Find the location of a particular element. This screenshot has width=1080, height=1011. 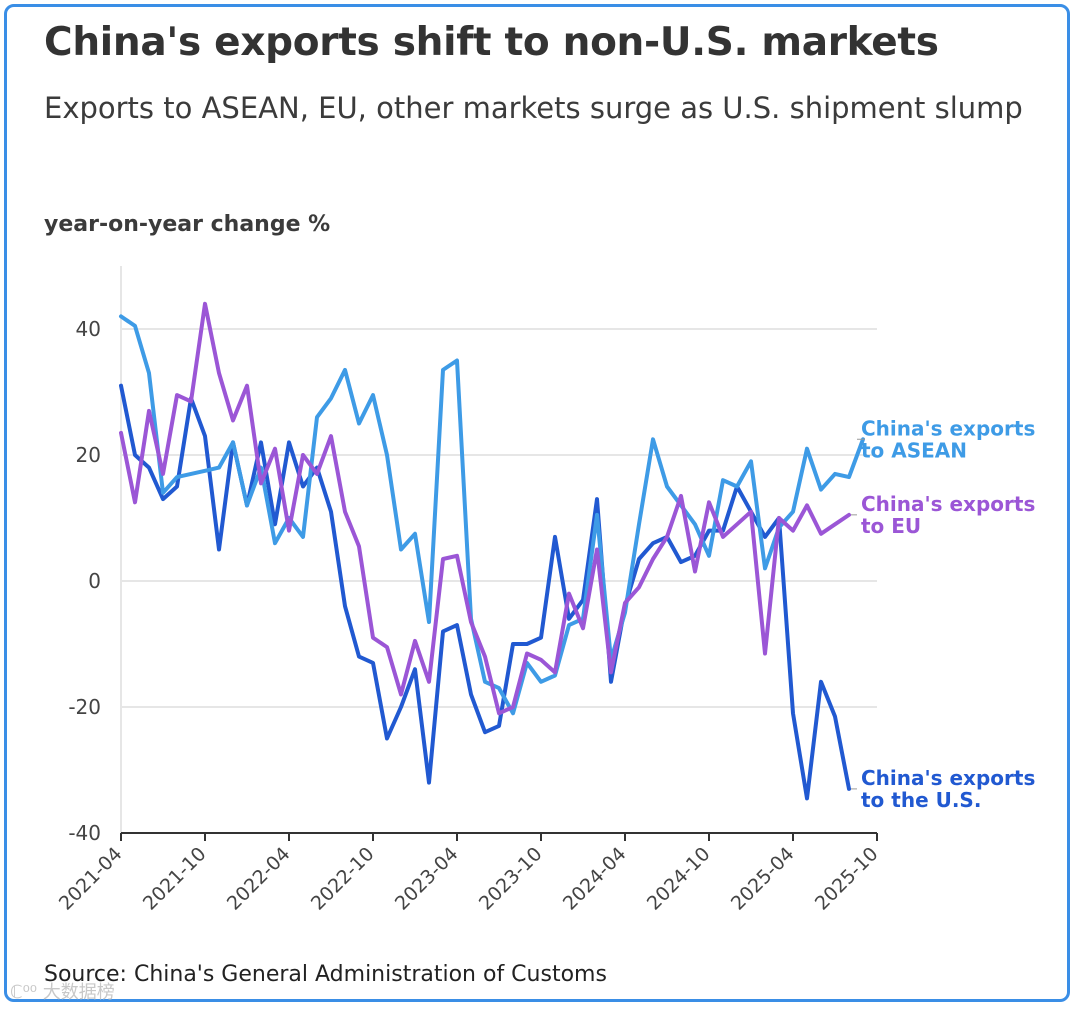

y-tick-label: 0 is located at coordinates (94, 581).